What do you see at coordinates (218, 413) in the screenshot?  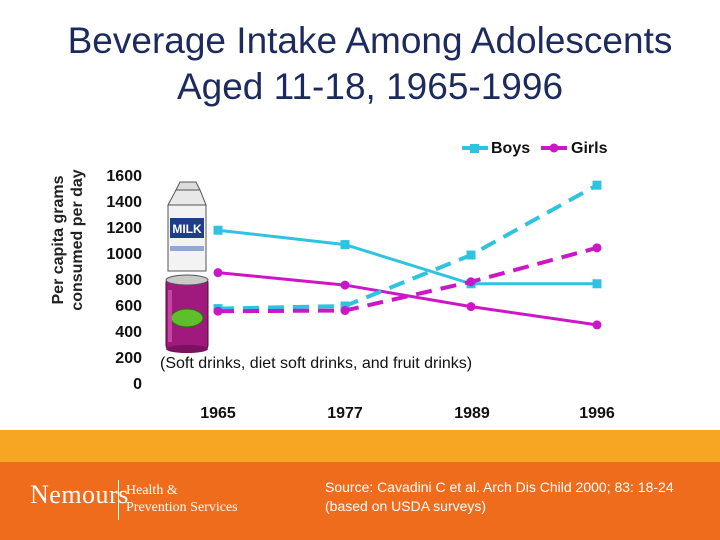 I see `x-tick-label: 1965` at bounding box center [218, 413].